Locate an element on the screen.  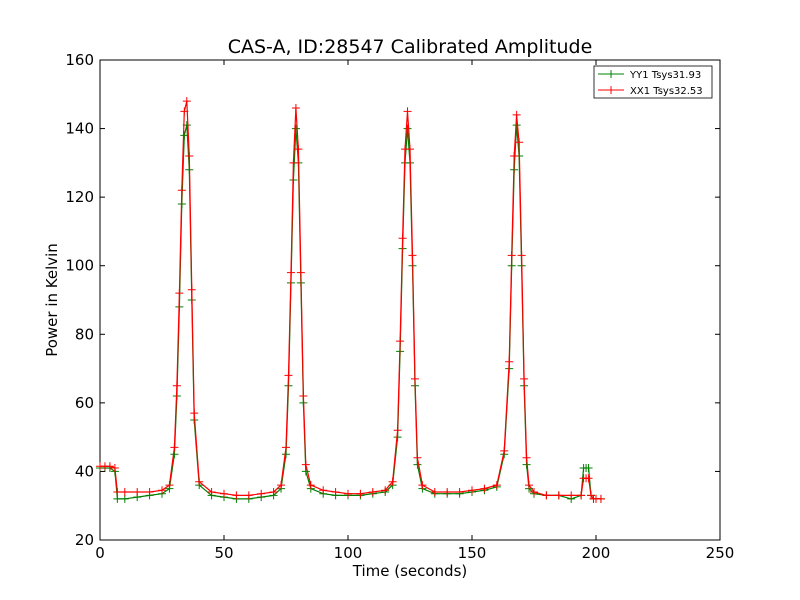
legend-marker-xx1: + is located at coordinates (611, 90).